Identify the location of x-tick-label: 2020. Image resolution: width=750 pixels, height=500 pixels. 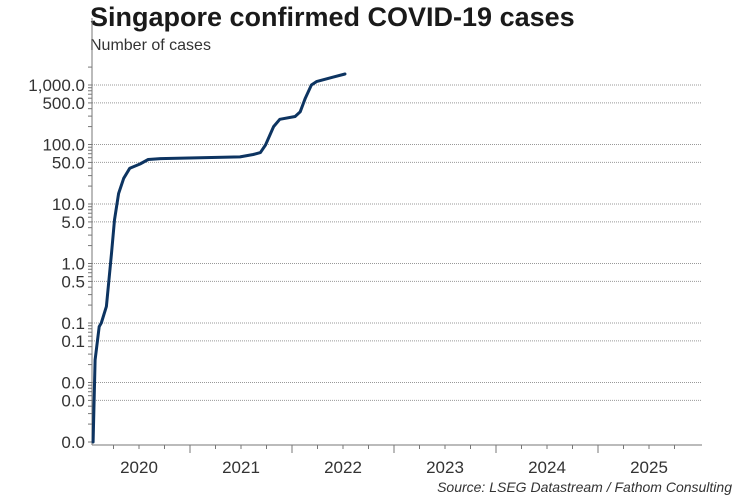
(139, 467).